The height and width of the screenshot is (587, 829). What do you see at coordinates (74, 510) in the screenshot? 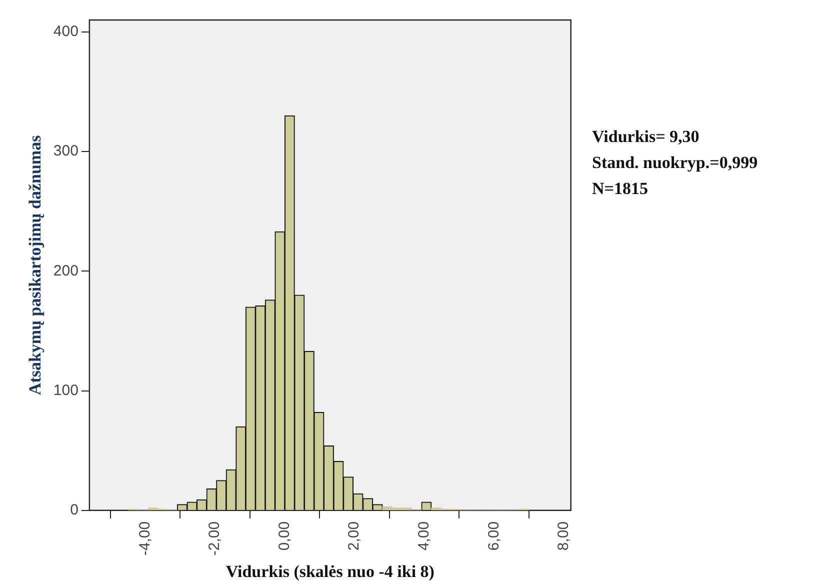
I see `y-tick-label: 0` at bounding box center [74, 510].